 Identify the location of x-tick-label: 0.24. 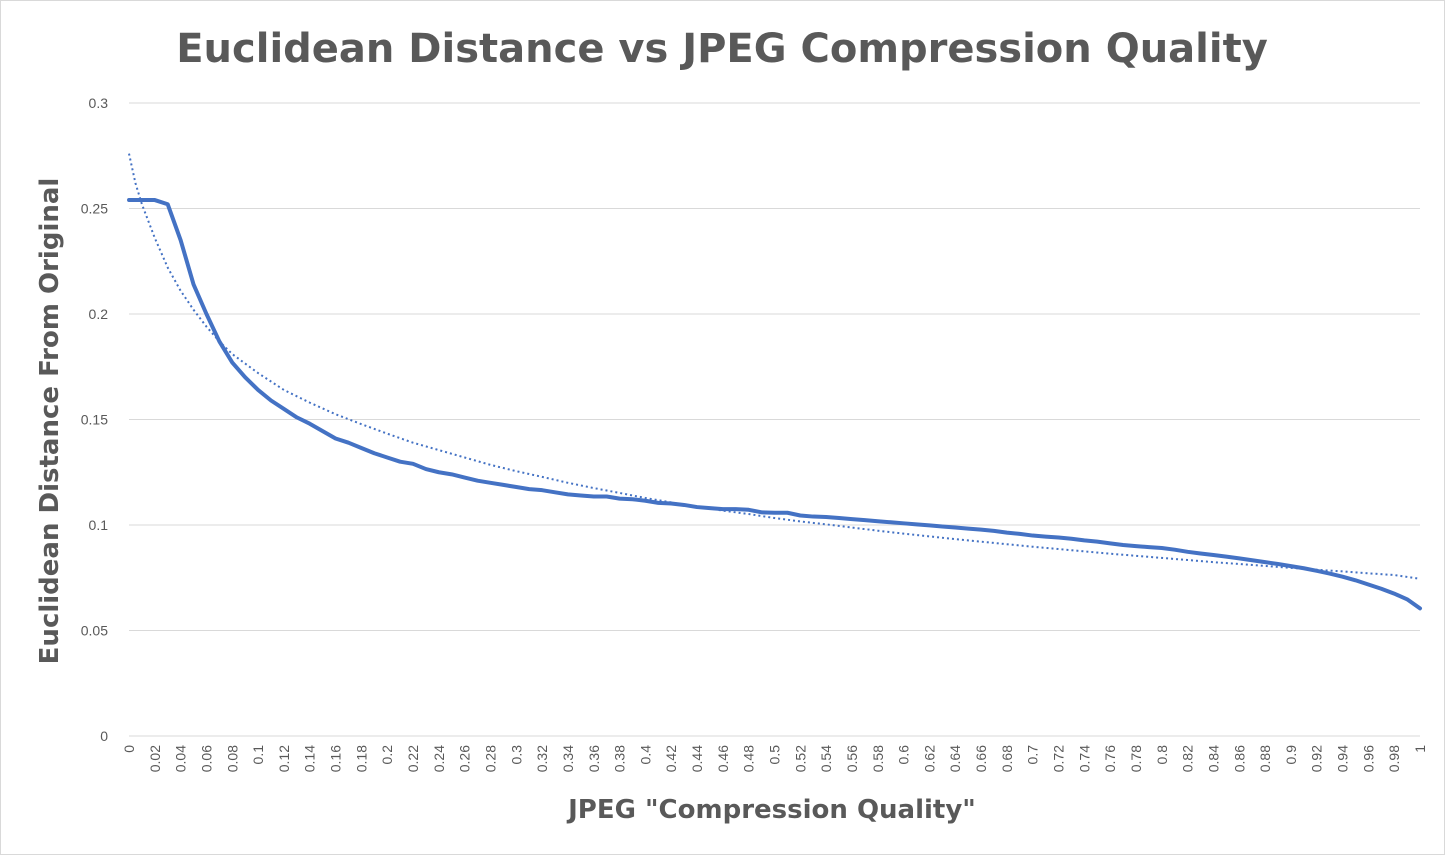
(439, 758).